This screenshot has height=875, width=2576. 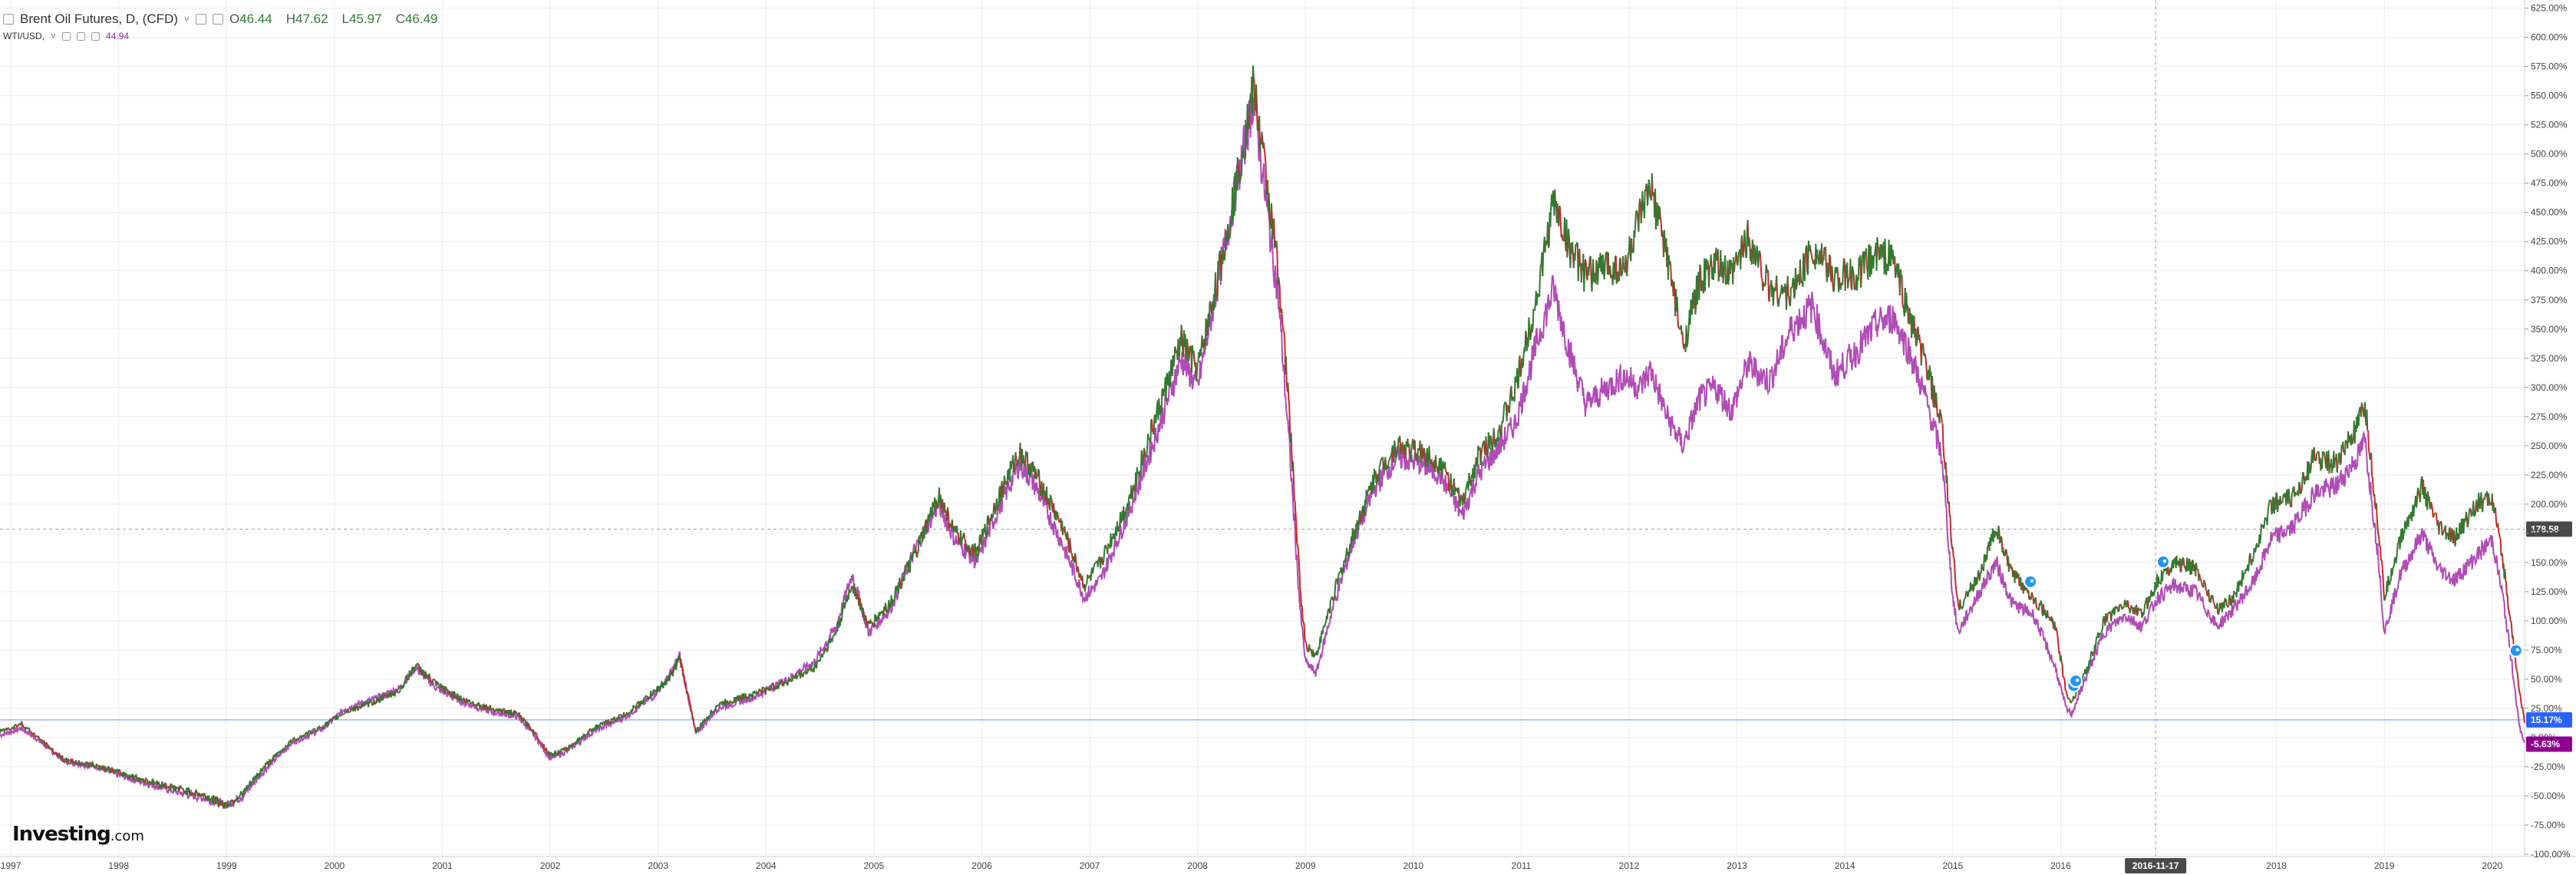 I want to click on secondary-settings-icon, so click(x=66, y=36).